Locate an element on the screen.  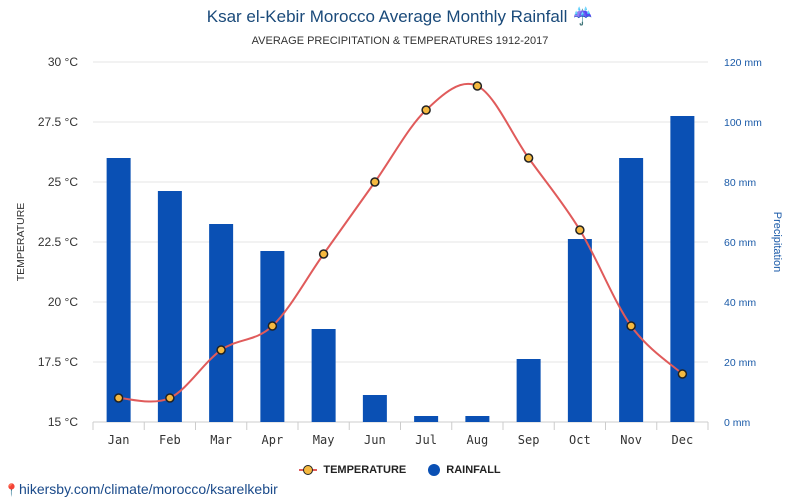
left-tick-label: 22.5 °C is located at coordinates (58, 242).